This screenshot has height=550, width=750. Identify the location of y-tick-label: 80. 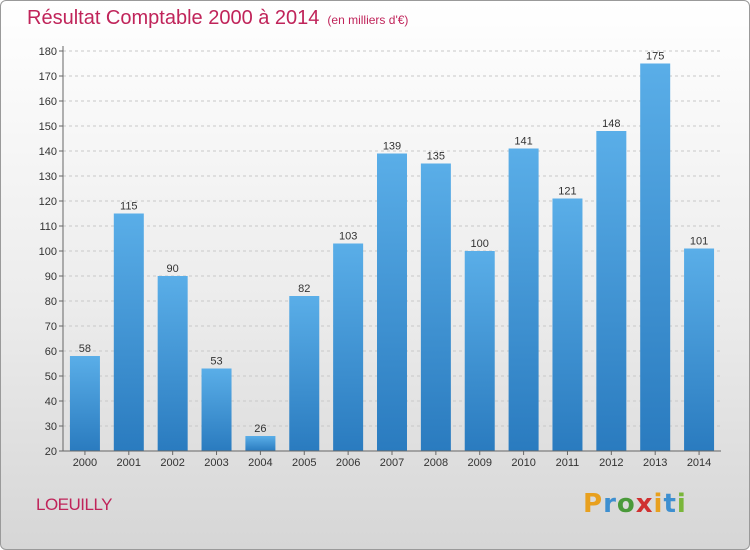
(51, 302).